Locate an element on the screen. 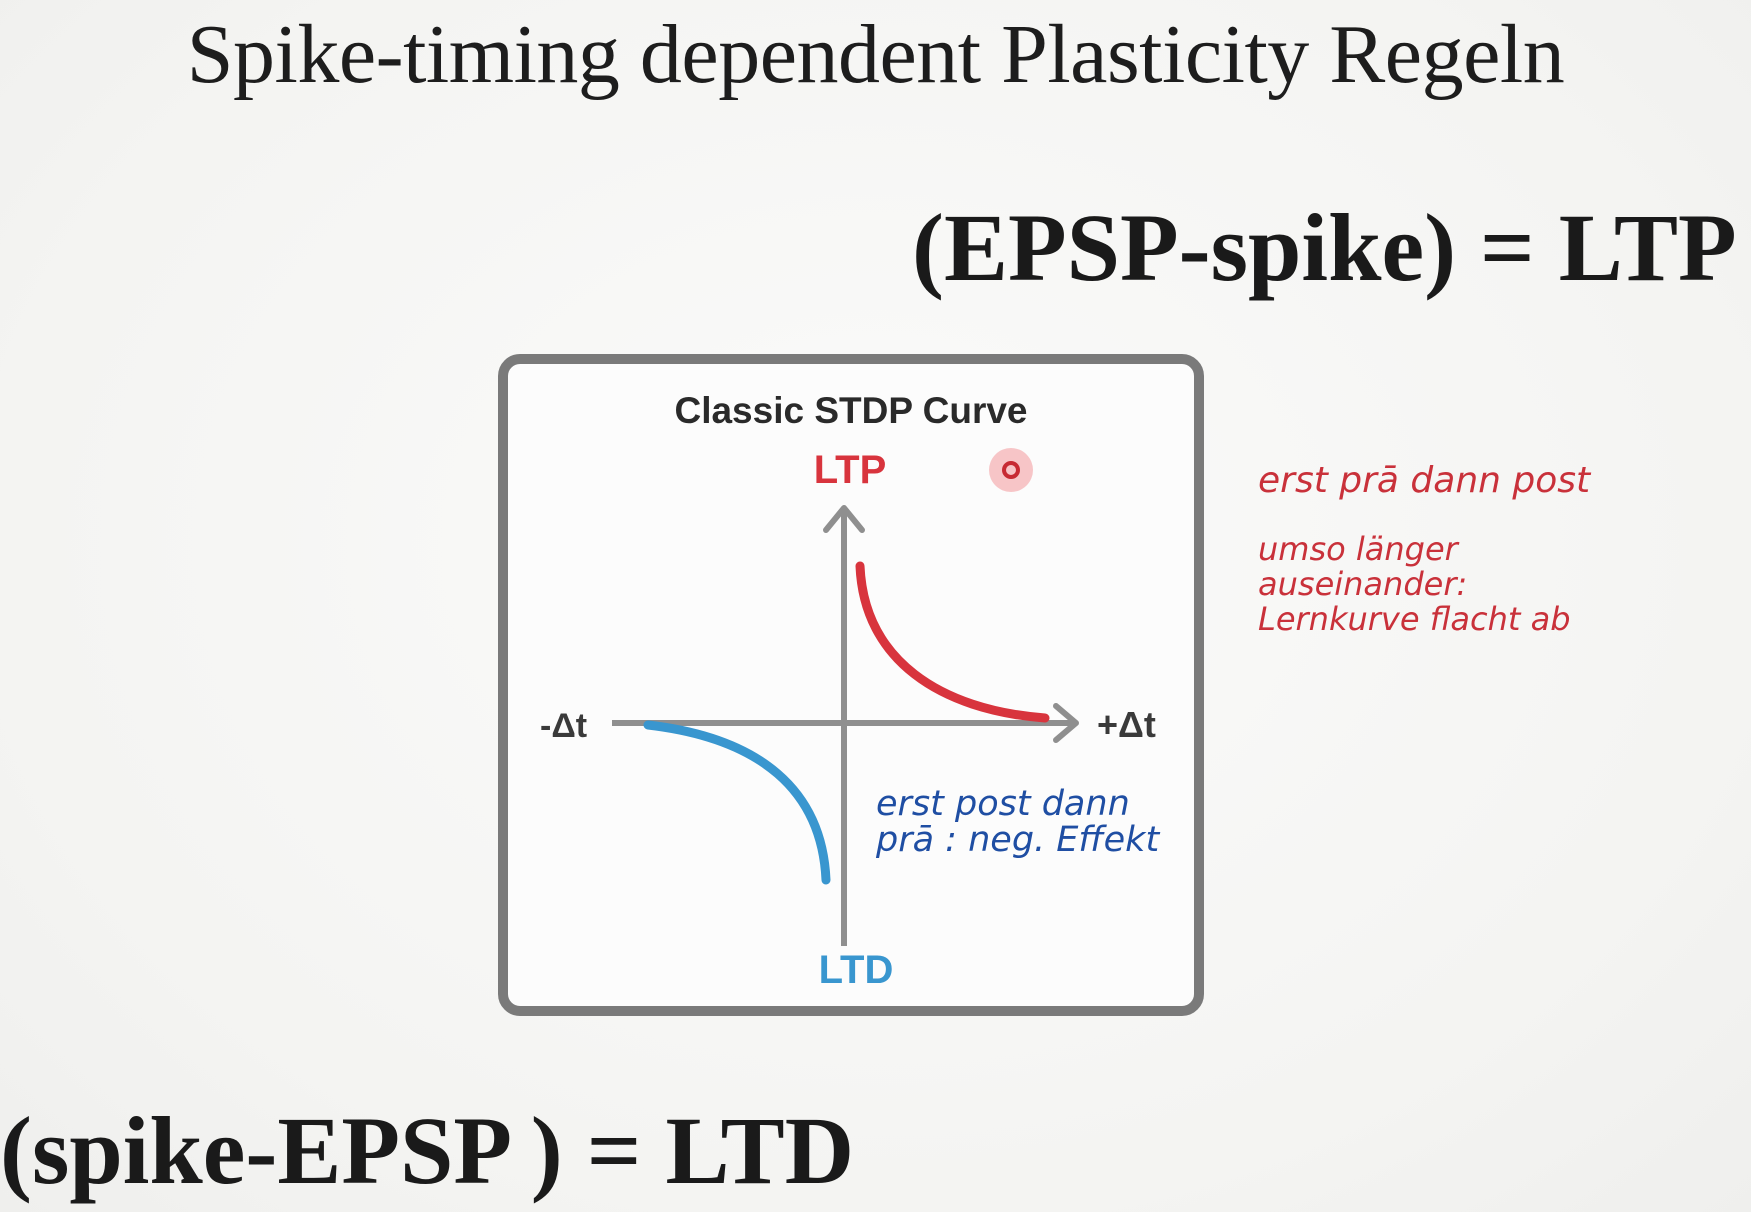  note-red-line-4: Lernkurve flacht ab is located at coordinates (1414, 619).